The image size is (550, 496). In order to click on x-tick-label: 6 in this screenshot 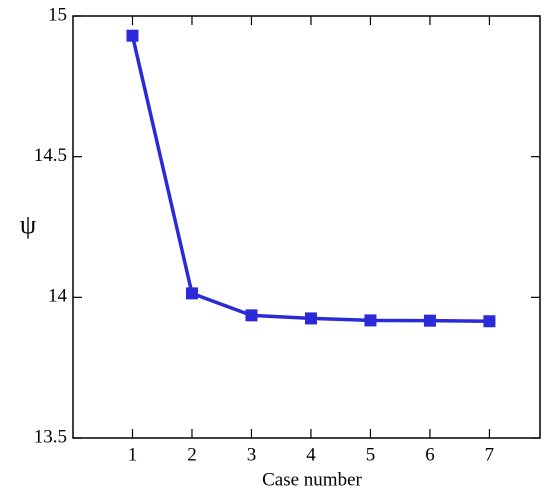, I will do `click(430, 454)`.